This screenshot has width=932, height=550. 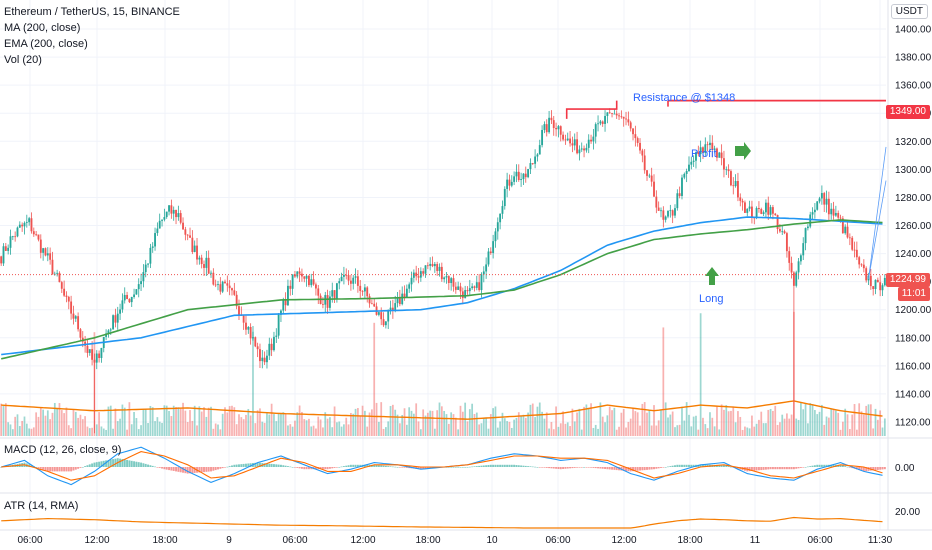 I want to click on vol-legend: Vol (20), so click(x=23, y=60).